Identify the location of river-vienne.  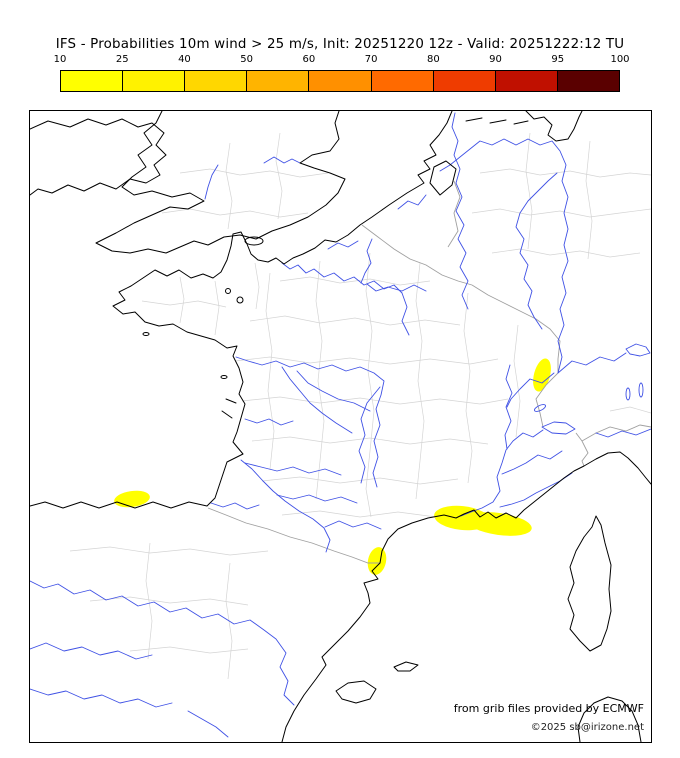
(317, 400).